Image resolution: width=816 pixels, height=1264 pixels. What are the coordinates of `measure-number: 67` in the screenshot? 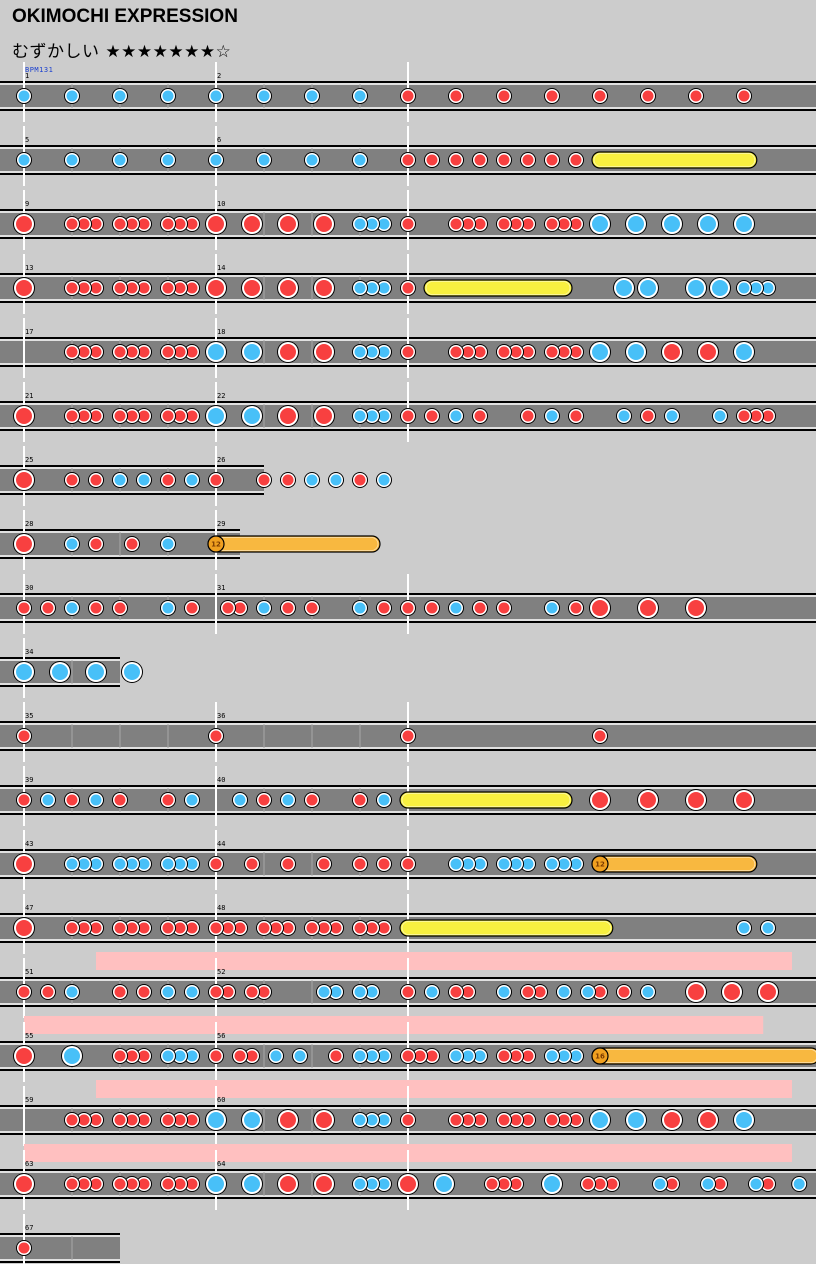 It's located at (29, 1228).